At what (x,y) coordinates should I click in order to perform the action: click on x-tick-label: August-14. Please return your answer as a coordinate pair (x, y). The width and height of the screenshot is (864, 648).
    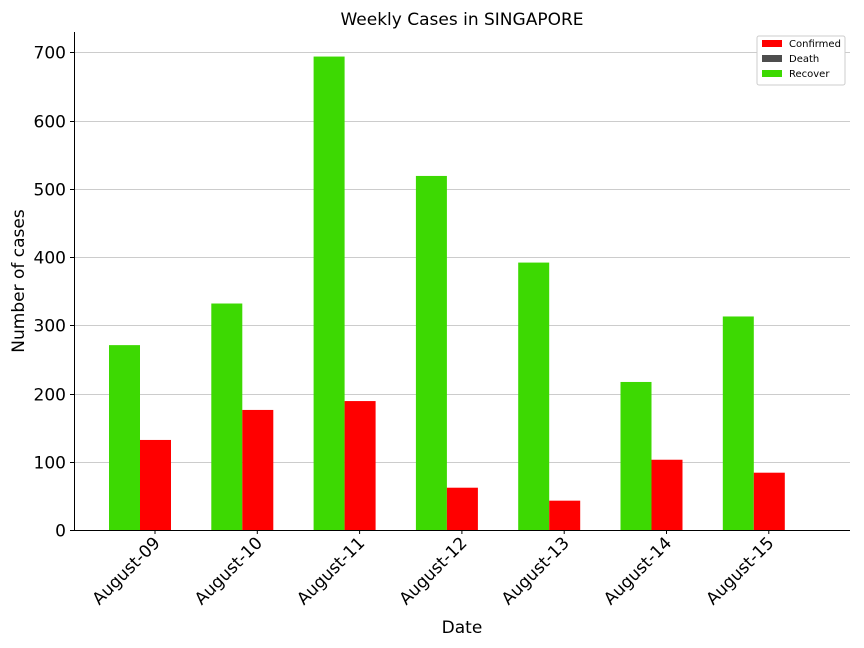
    Looking at the image, I should click on (638, 571).